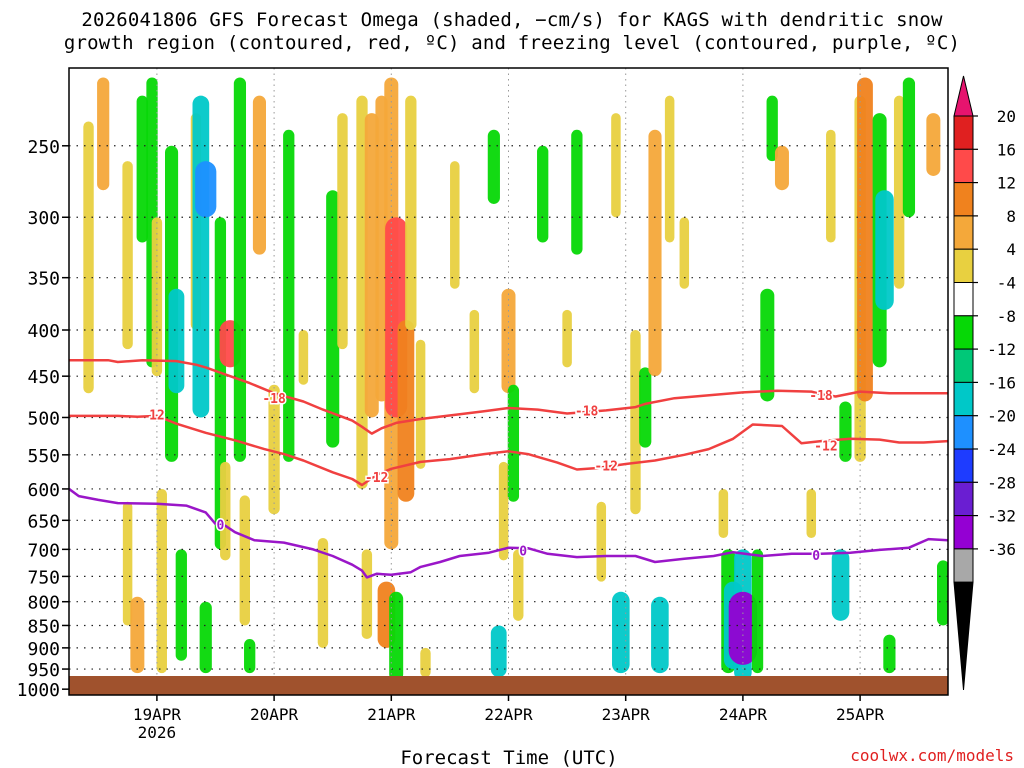 This screenshot has height=768, width=1024. Describe the element at coordinates (932, 755) in the screenshot. I see `credit-link: coolwx.com/models` at that location.